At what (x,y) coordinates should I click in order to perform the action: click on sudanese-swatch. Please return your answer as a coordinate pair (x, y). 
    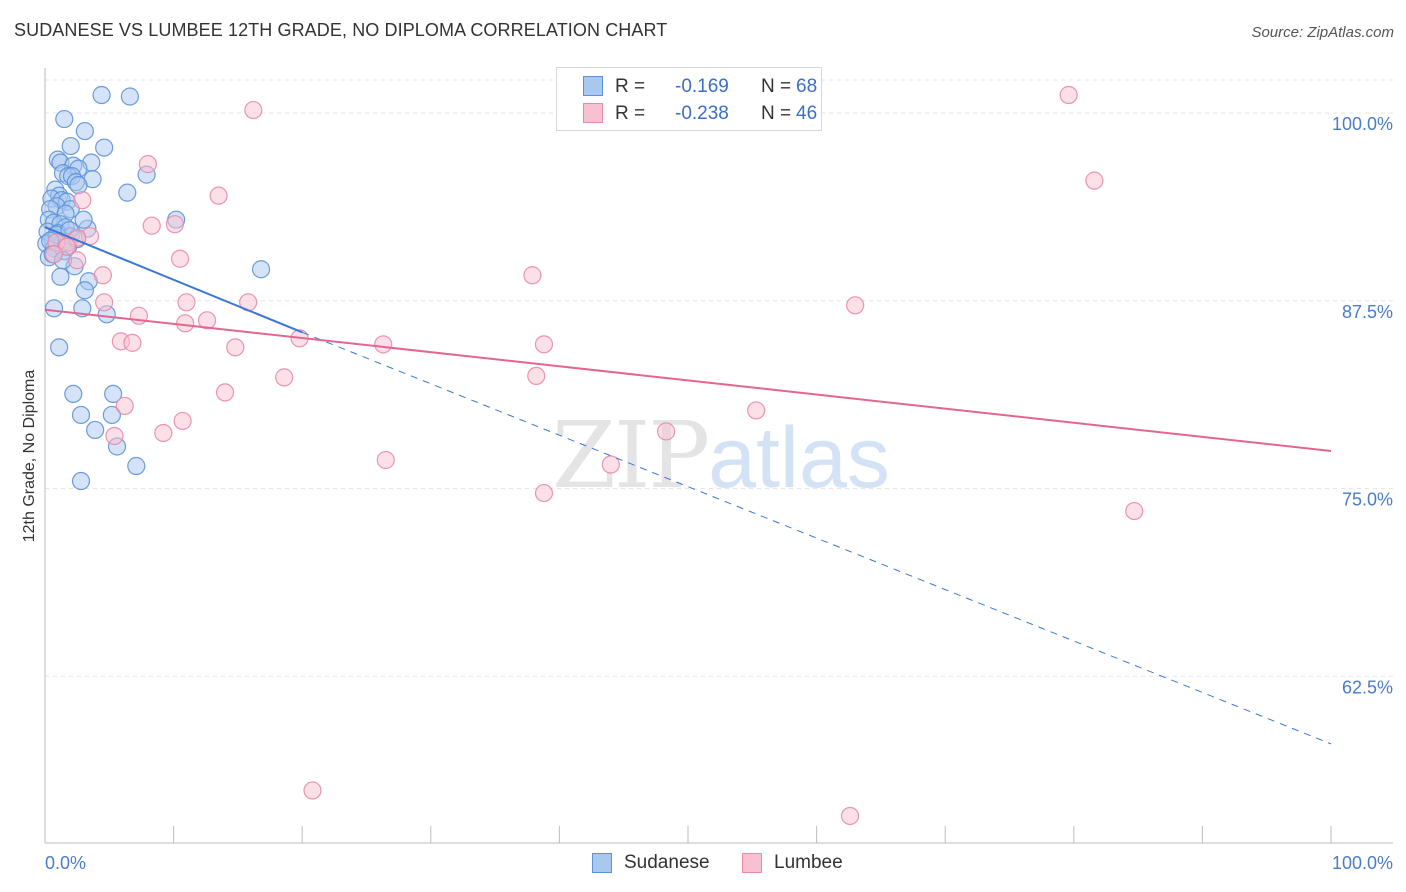
    Looking at the image, I should click on (593, 86).